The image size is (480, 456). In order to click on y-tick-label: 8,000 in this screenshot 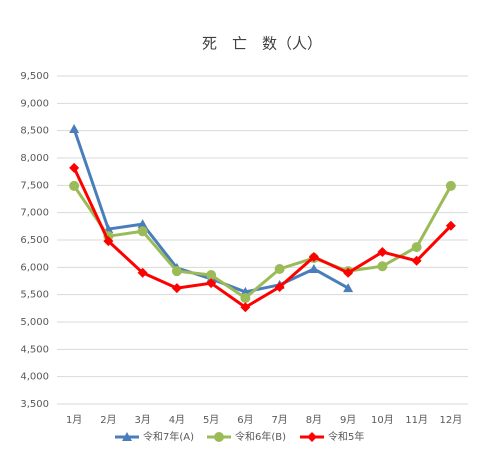, I will do `click(34, 158)`.